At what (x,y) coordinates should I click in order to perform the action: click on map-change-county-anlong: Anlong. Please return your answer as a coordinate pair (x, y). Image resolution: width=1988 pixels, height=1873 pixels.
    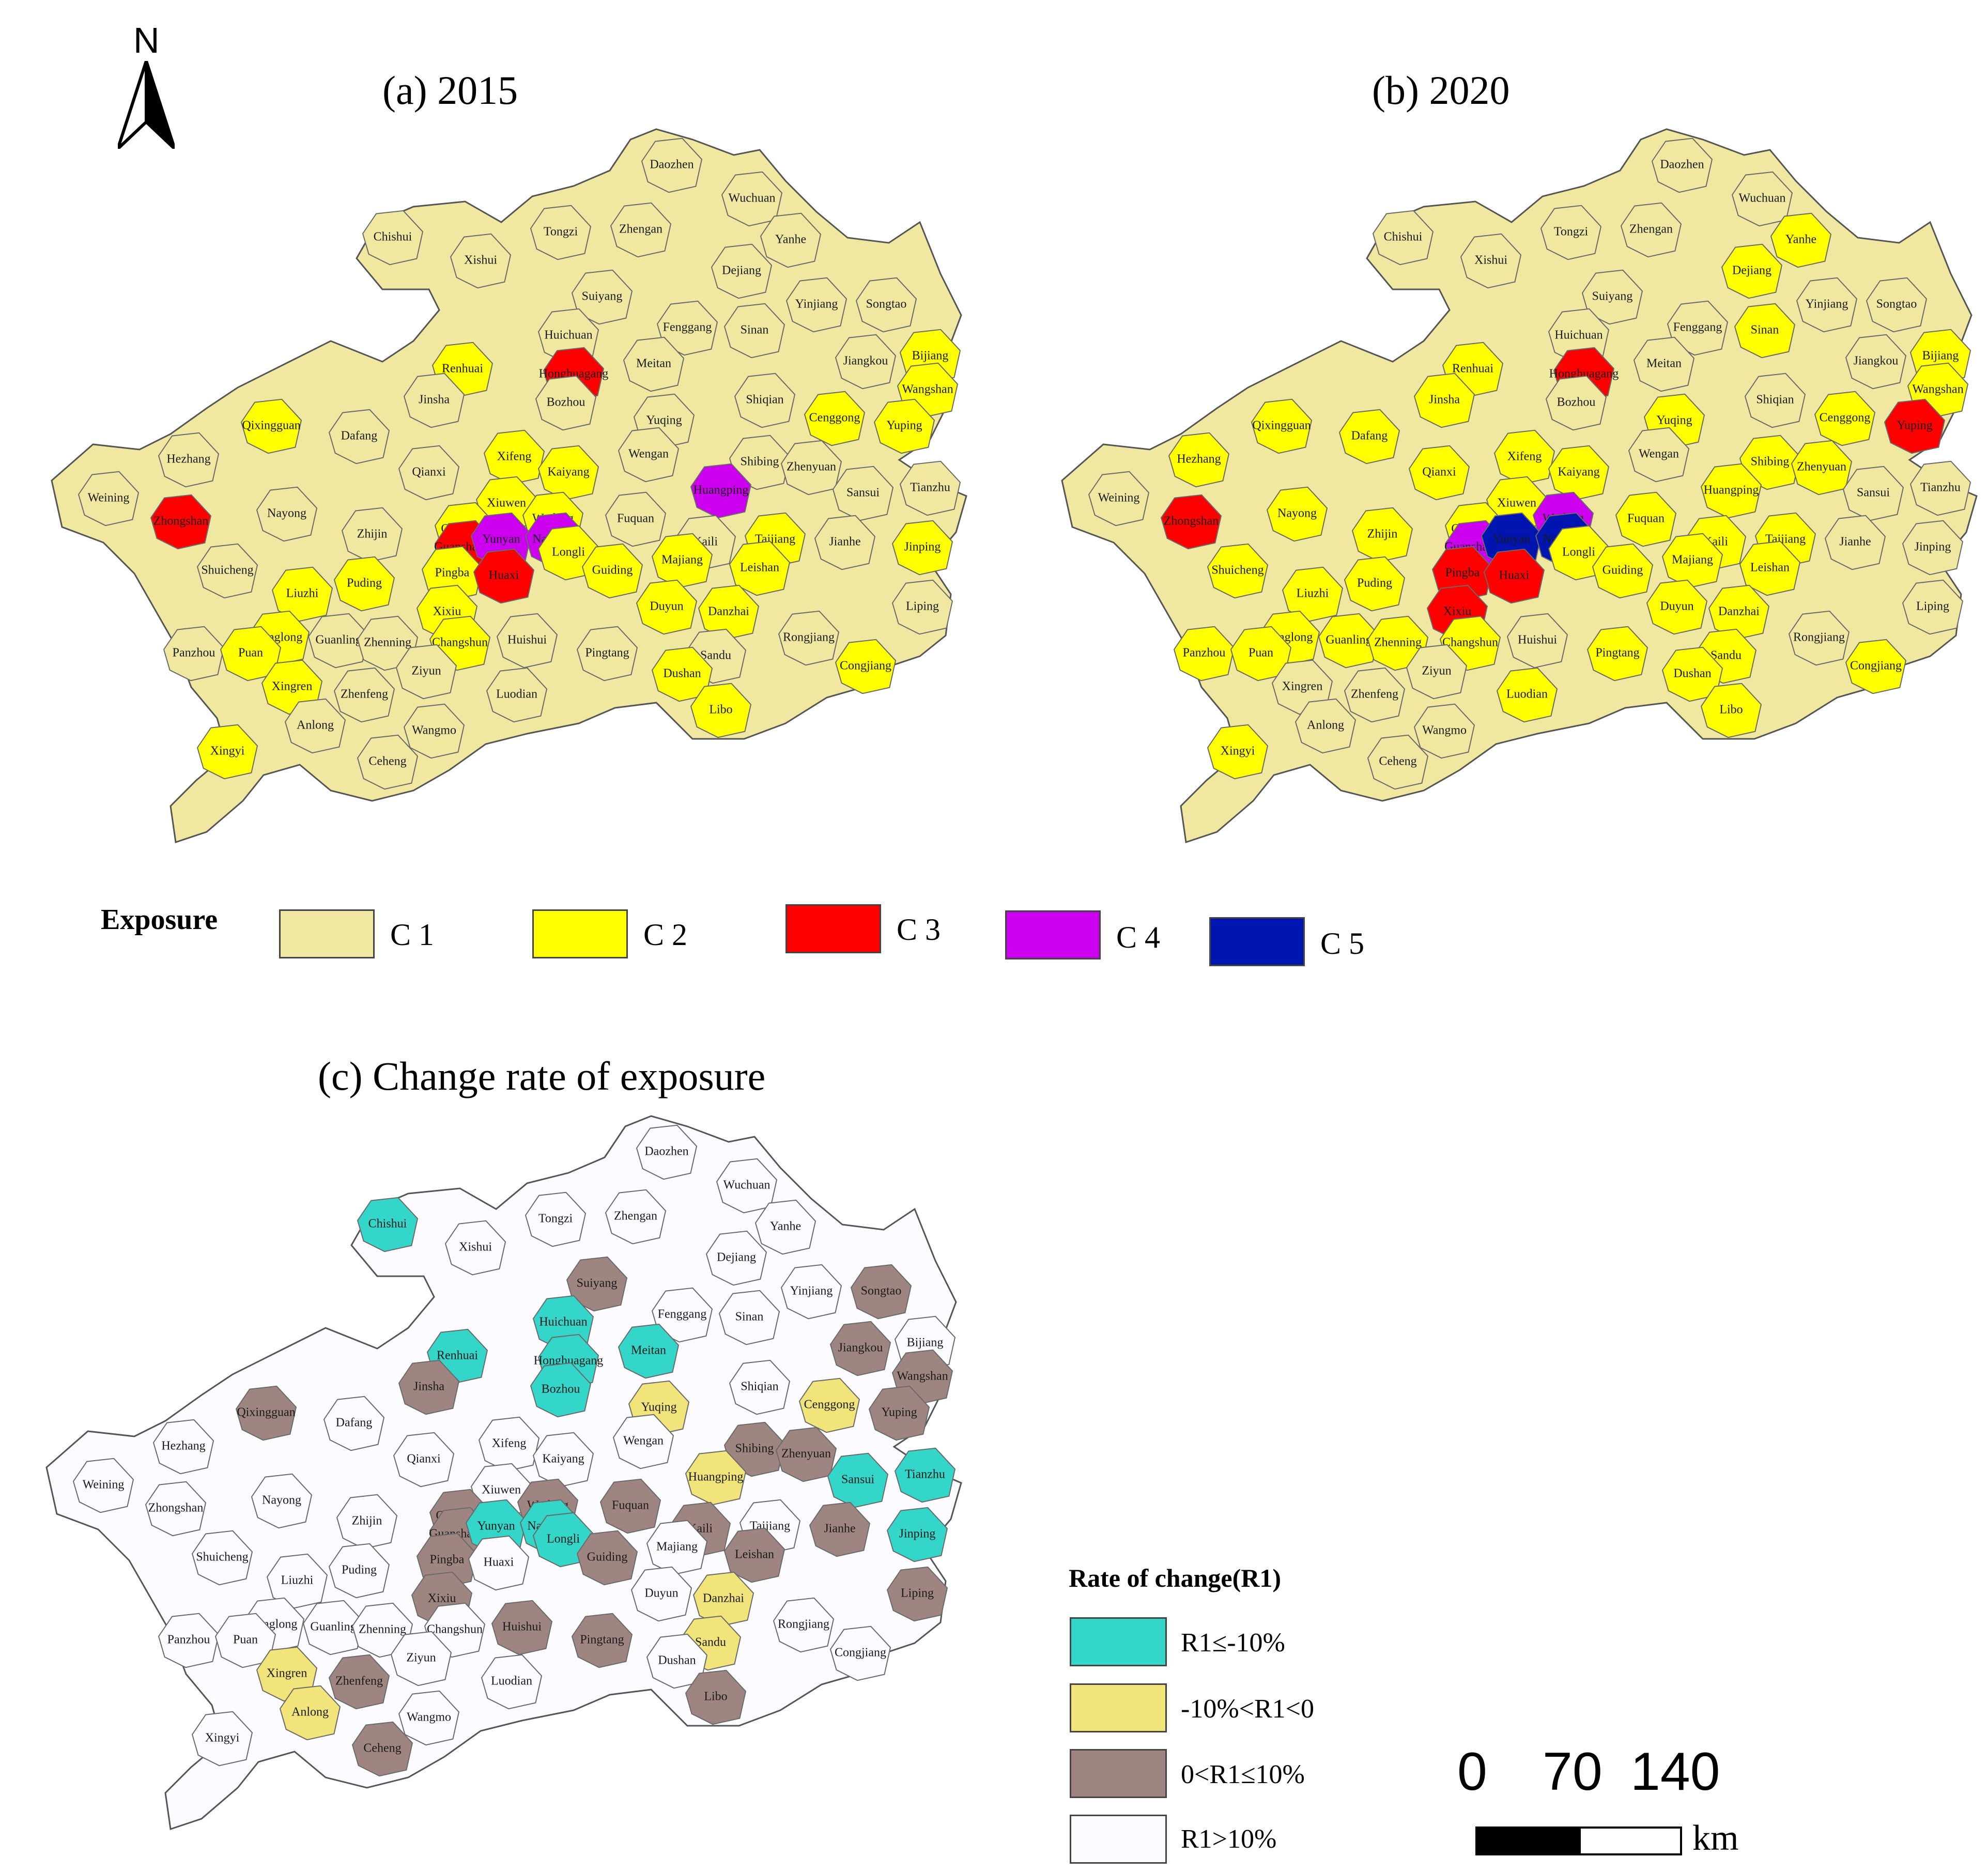
    Looking at the image, I should click on (310, 1713).